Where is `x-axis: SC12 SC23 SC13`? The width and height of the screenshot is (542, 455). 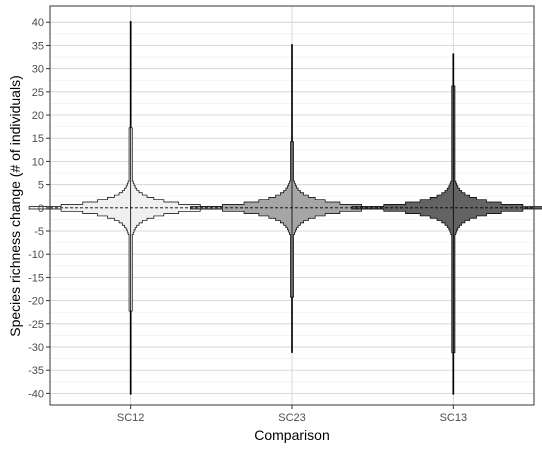
x-axis: SC12 SC23 SC13 is located at coordinates (292, 414).